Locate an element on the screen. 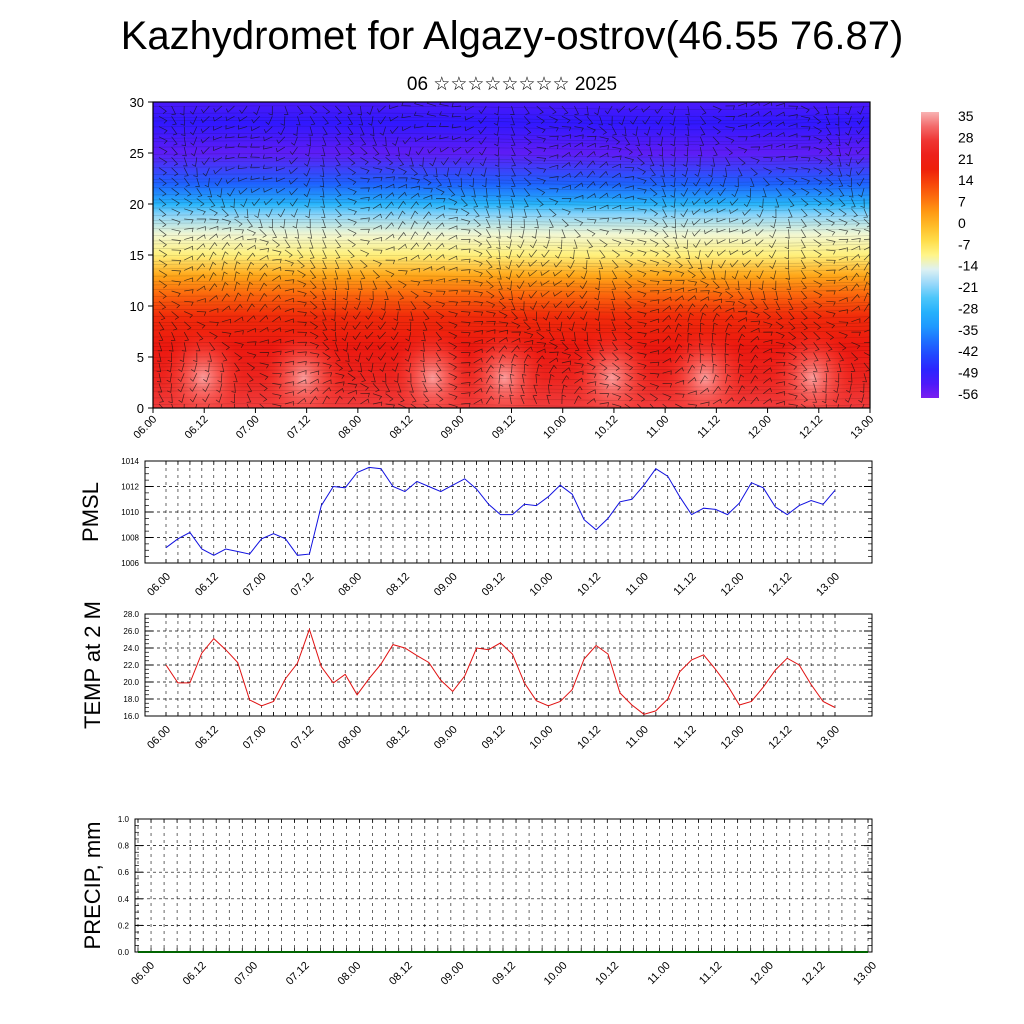  x-tick-label: 08.00 is located at coordinates (349, 974).